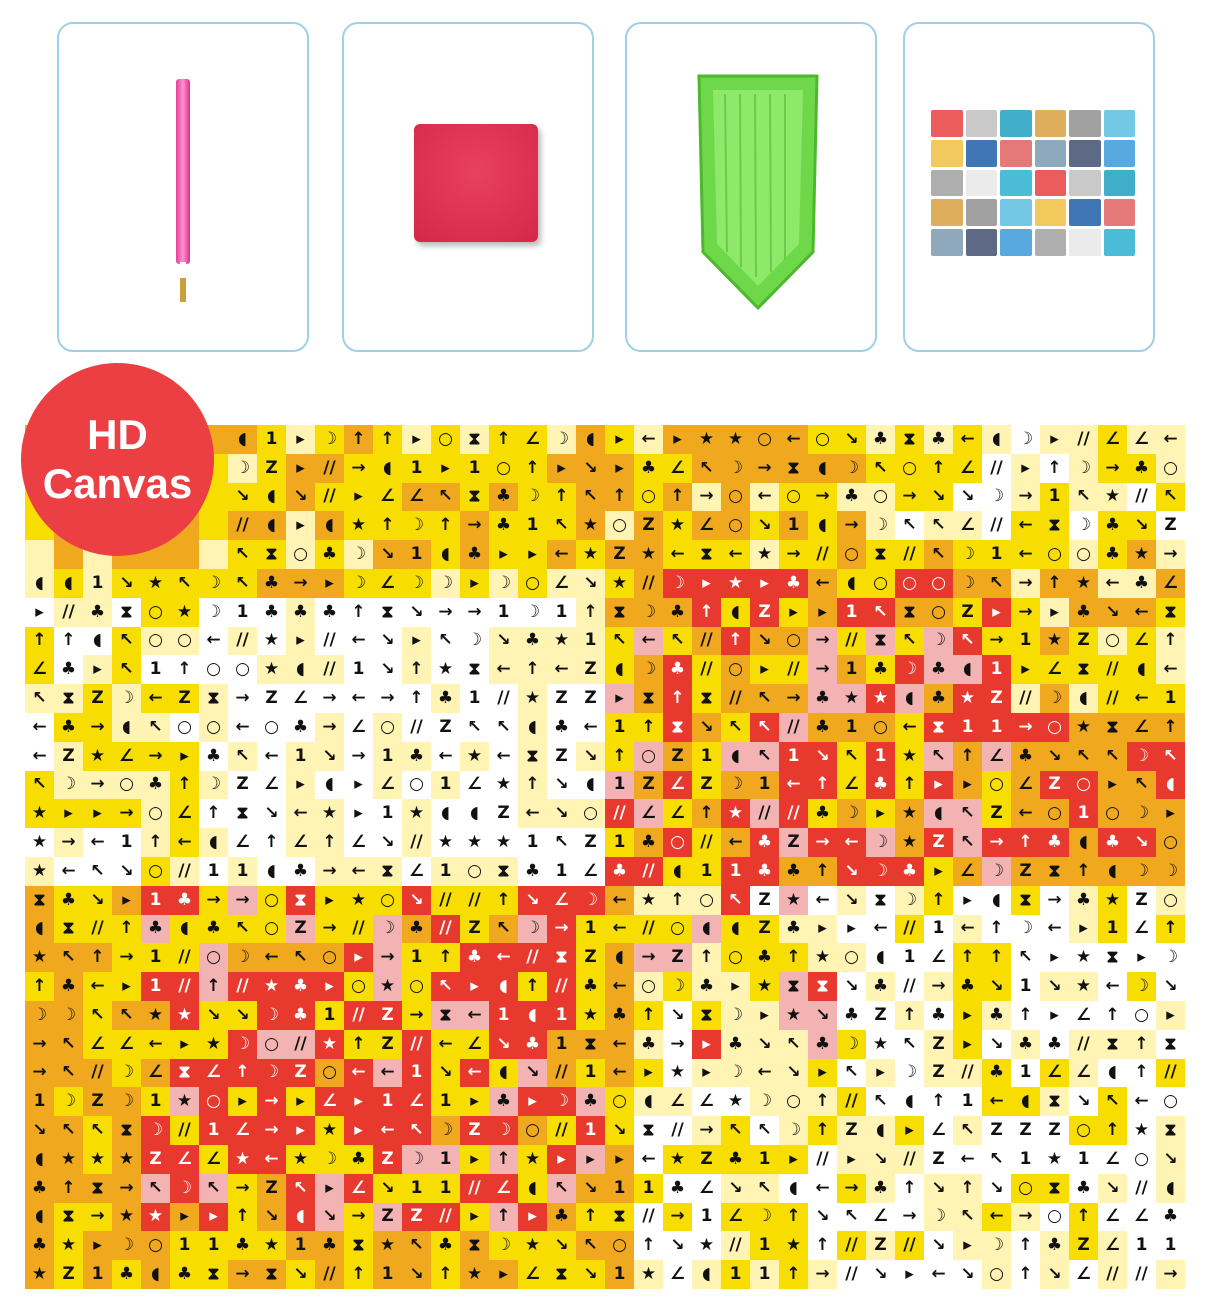 This screenshot has width=1214, height=1316. I want to click on bead-bag, so click(947, 153).